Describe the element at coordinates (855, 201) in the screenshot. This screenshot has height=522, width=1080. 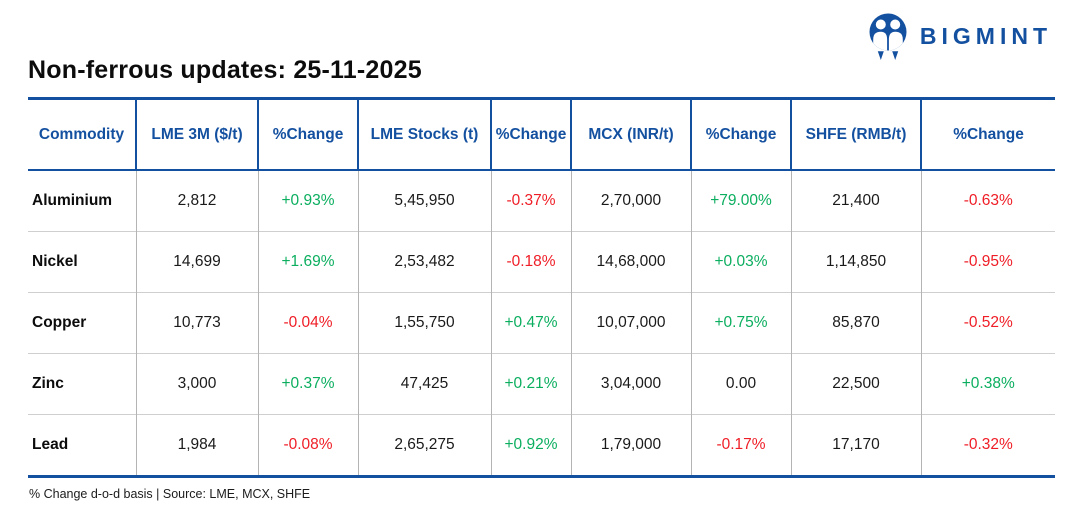
I see `shfe-cell: 21,400` at that location.